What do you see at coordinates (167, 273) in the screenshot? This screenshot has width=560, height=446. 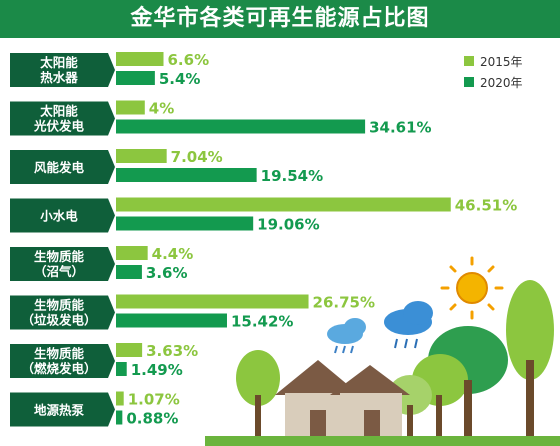 I see `data-label-2020: 3.6%` at bounding box center [167, 273].